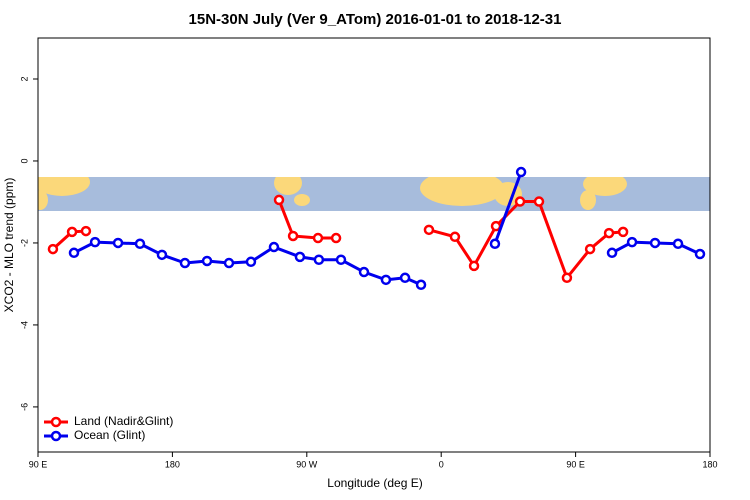 This screenshot has width=750, height=500. I want to click on legend-label: Land (Nadir&Glint), so click(123, 421).